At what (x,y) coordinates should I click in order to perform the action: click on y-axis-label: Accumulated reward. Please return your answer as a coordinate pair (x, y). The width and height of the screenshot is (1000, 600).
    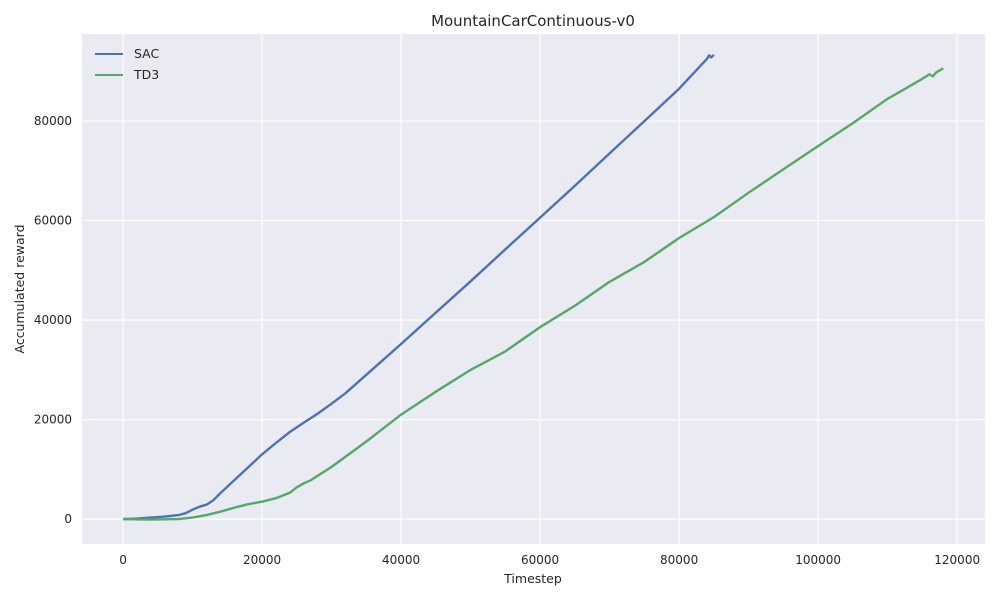
    Looking at the image, I should click on (19, 288).